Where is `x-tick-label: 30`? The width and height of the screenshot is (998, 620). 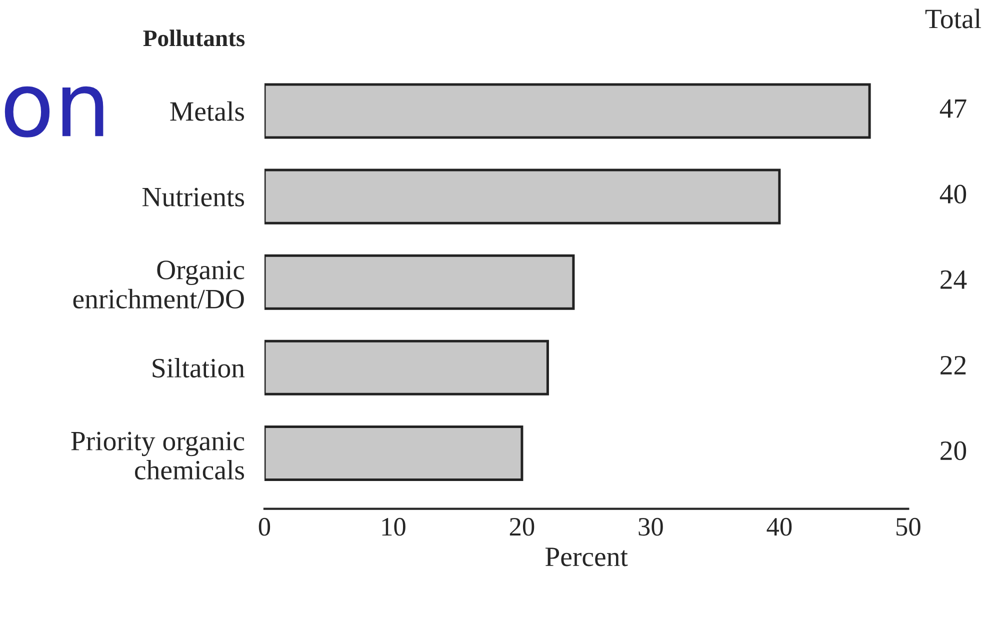 x-tick-label: 30 is located at coordinates (650, 527).